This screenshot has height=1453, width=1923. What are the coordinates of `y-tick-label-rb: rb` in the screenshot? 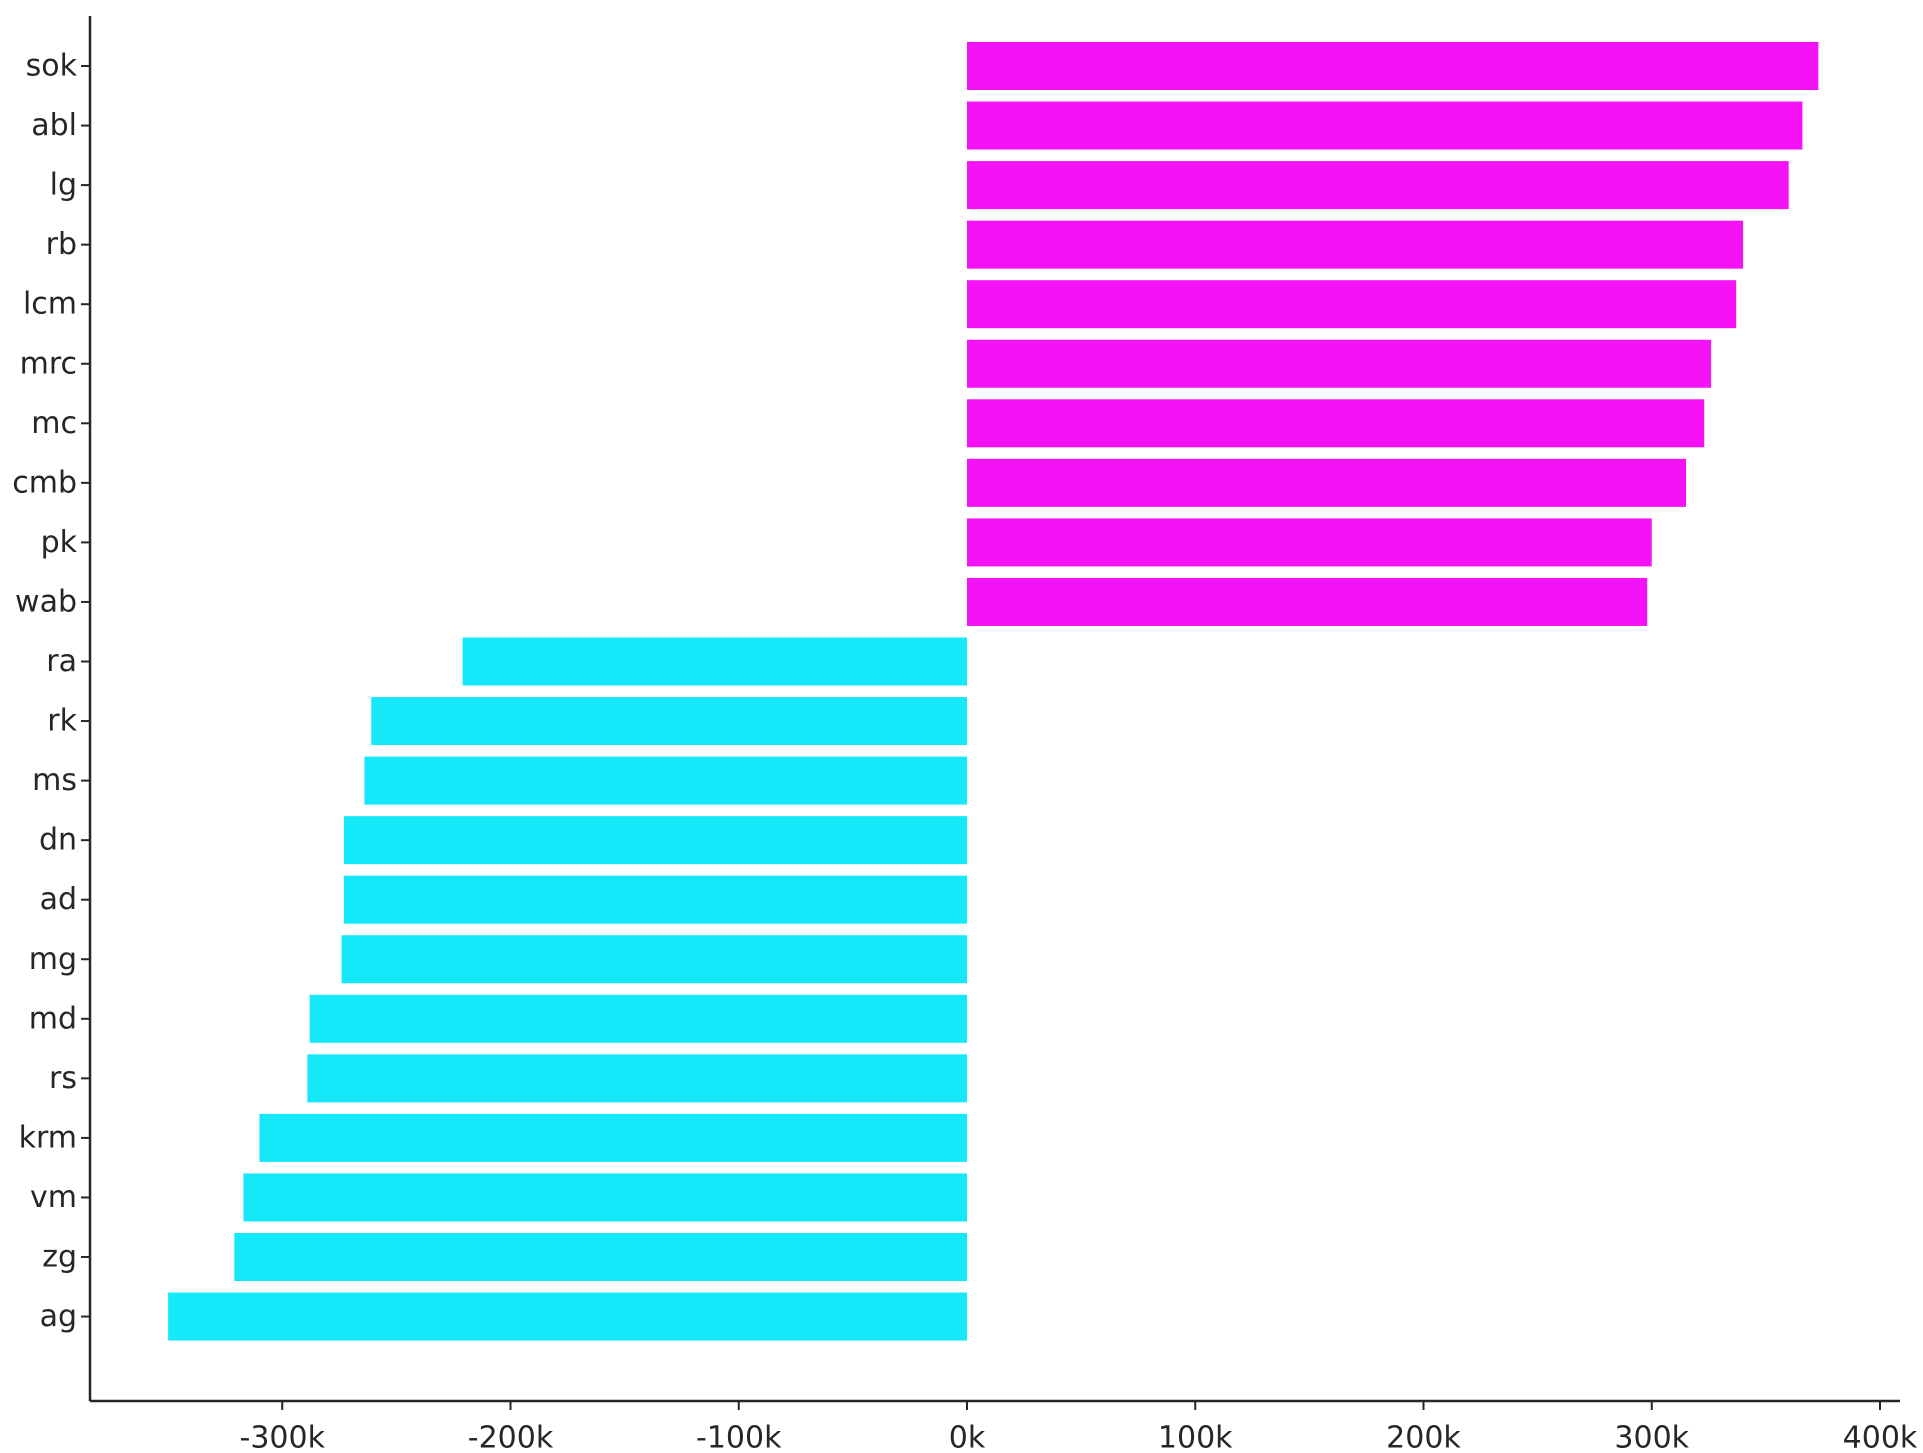 It's located at (61, 244).